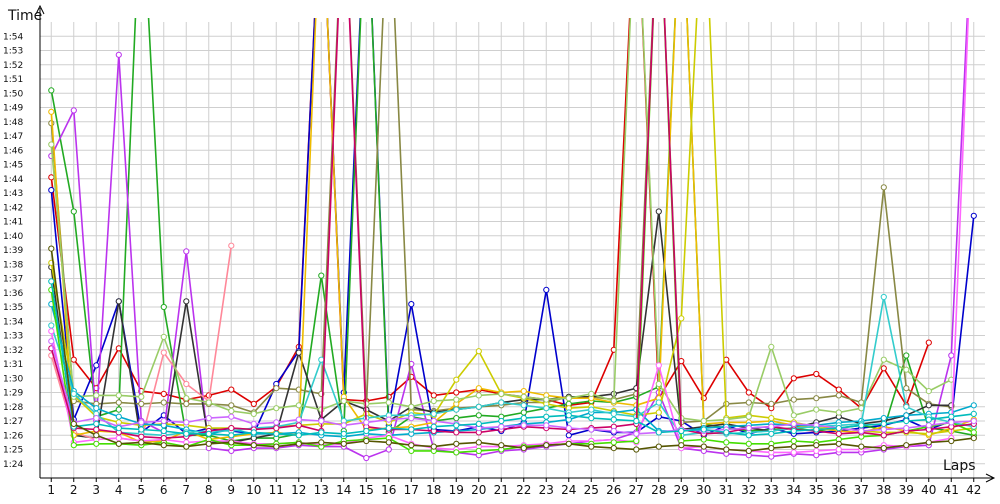 The width and height of the screenshot is (1000, 504). Describe the element at coordinates (990, 478) in the screenshot. I see `x-axis-arrow` at that location.